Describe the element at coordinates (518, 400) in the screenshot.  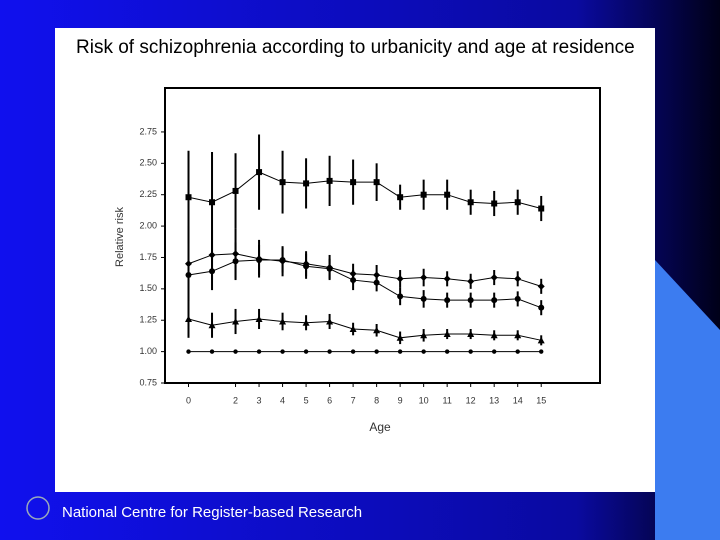
I see `x-tick-label: 14` at that location.